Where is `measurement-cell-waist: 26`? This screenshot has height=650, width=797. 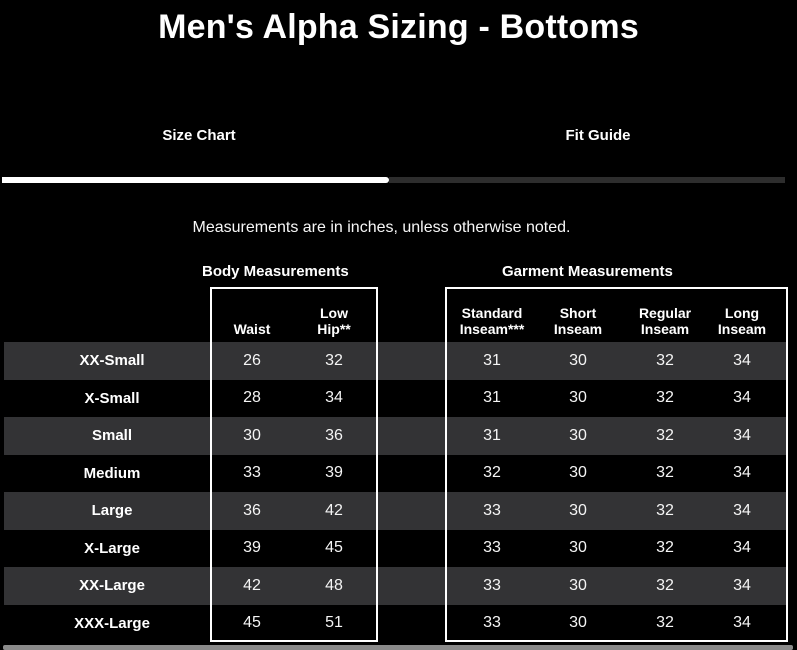 measurement-cell-waist: 26 is located at coordinates (252, 360).